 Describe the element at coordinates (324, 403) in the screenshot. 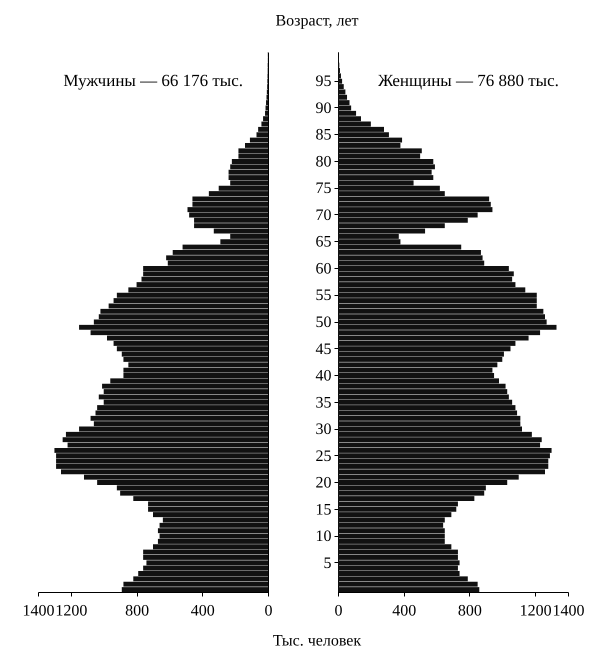

I see `y-tick-label: 35` at that location.